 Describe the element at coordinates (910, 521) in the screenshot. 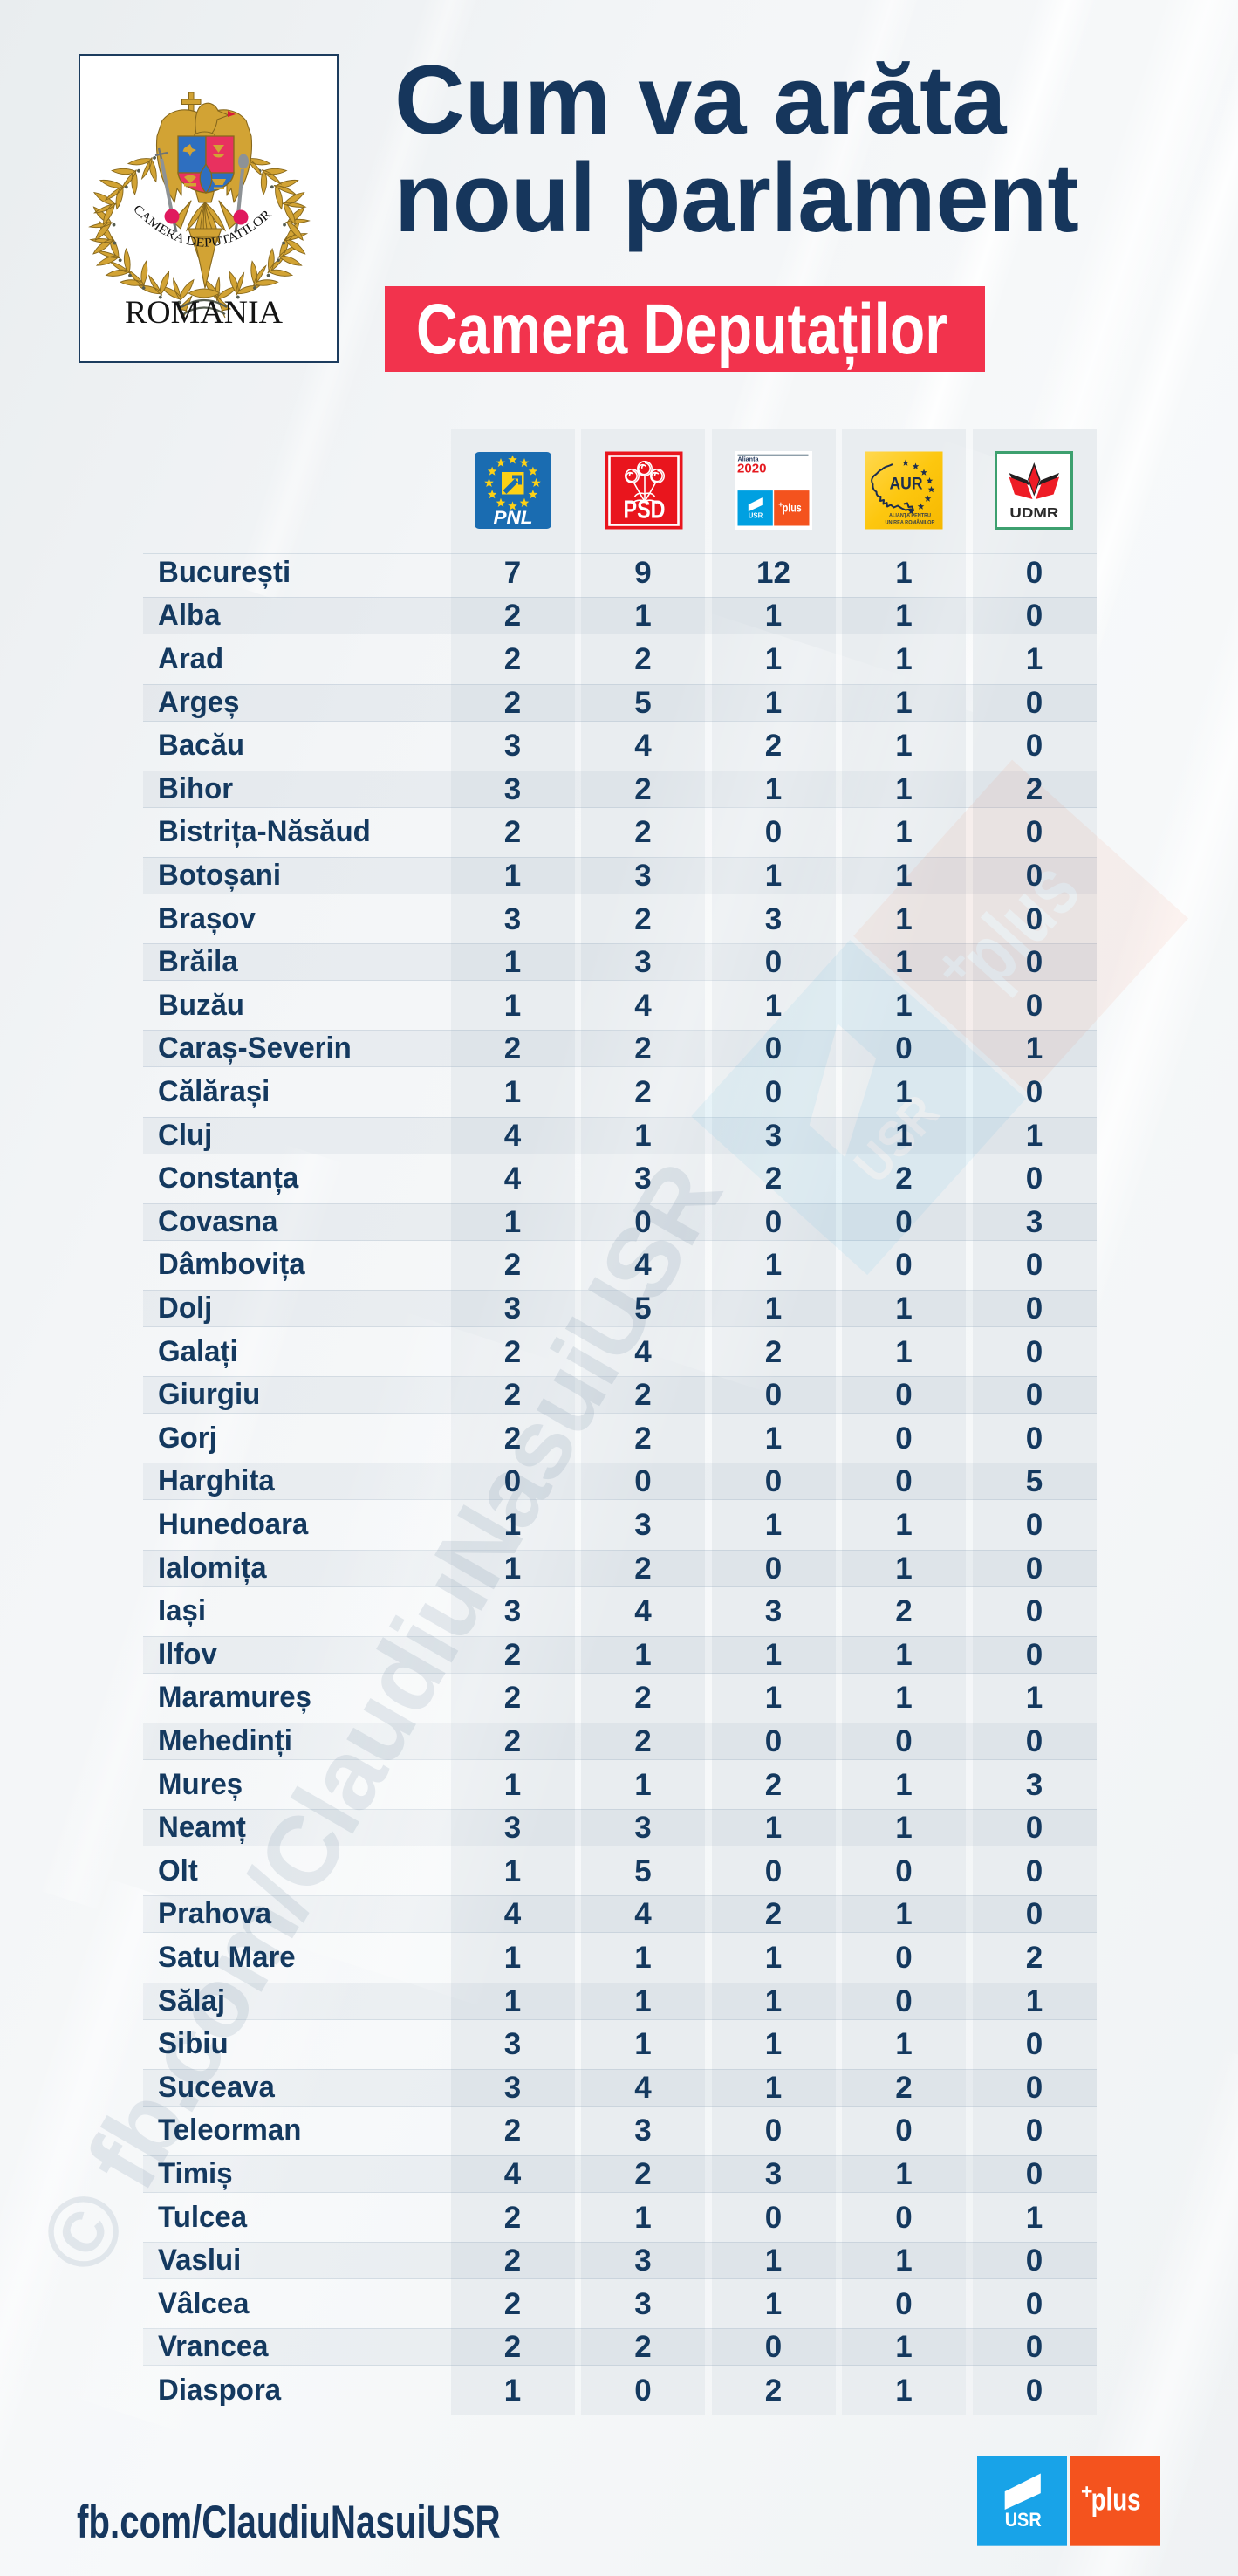

I see `svg-text: UNIREA ROMÂNILOR` at that location.